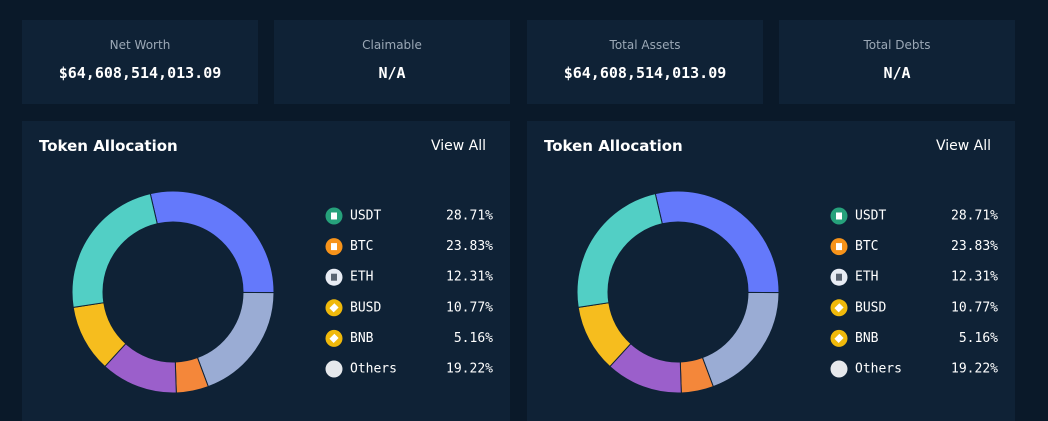 Image resolution: width=1048 pixels, height=421 pixels. What do you see at coordinates (897, 62) in the screenshot?
I see `stat-card: Total Debts N/A` at bounding box center [897, 62].